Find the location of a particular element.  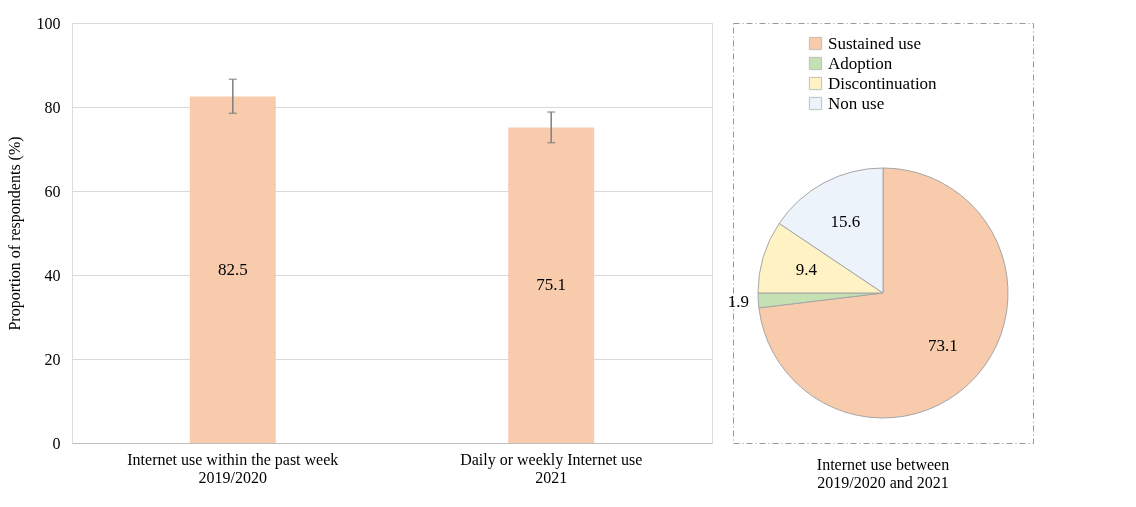

legend-label: Non use is located at coordinates (856, 103).